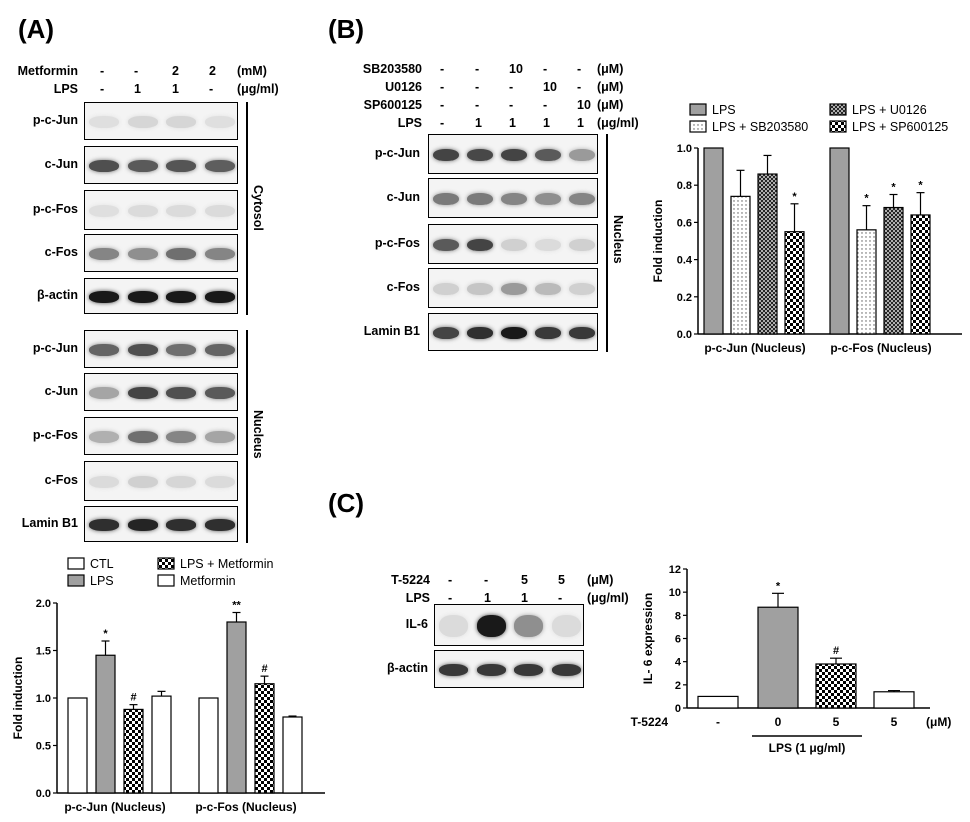 Image resolution: width=970 pixels, height=822 pixels. What do you see at coordinates (346, 29) in the screenshot?
I see `panel-label-b: (B)` at bounding box center [346, 29].